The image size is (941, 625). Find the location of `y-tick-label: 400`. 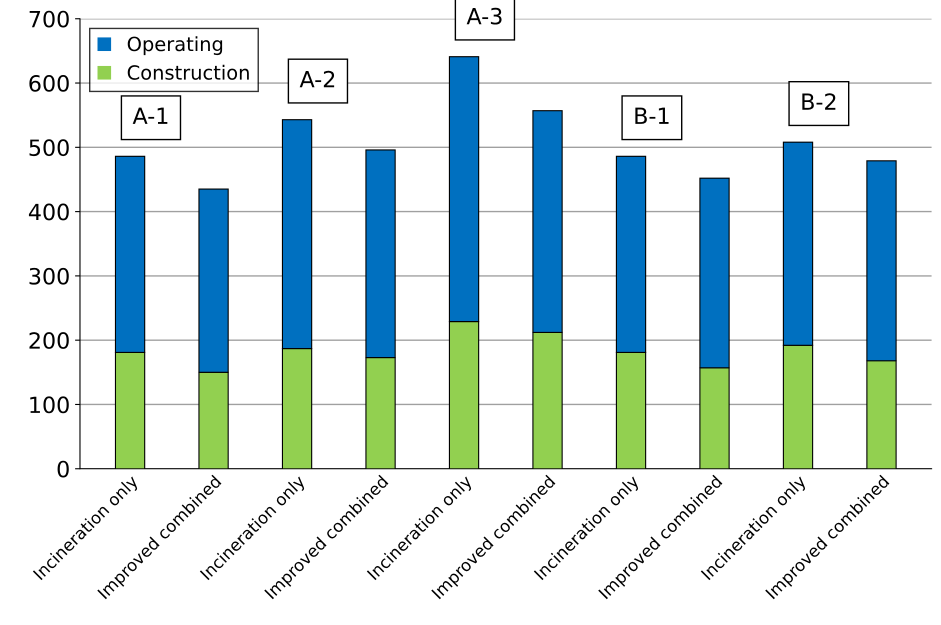

y-tick-label: 400 is located at coordinates (48, 212).